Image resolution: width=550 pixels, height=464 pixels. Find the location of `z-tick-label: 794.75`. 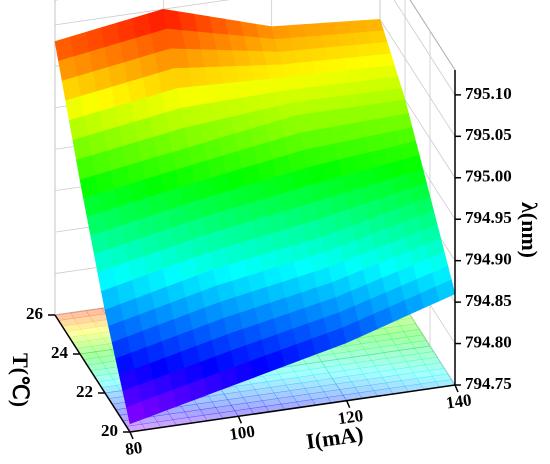

z-tick-label: 794.75 is located at coordinates (488, 383).